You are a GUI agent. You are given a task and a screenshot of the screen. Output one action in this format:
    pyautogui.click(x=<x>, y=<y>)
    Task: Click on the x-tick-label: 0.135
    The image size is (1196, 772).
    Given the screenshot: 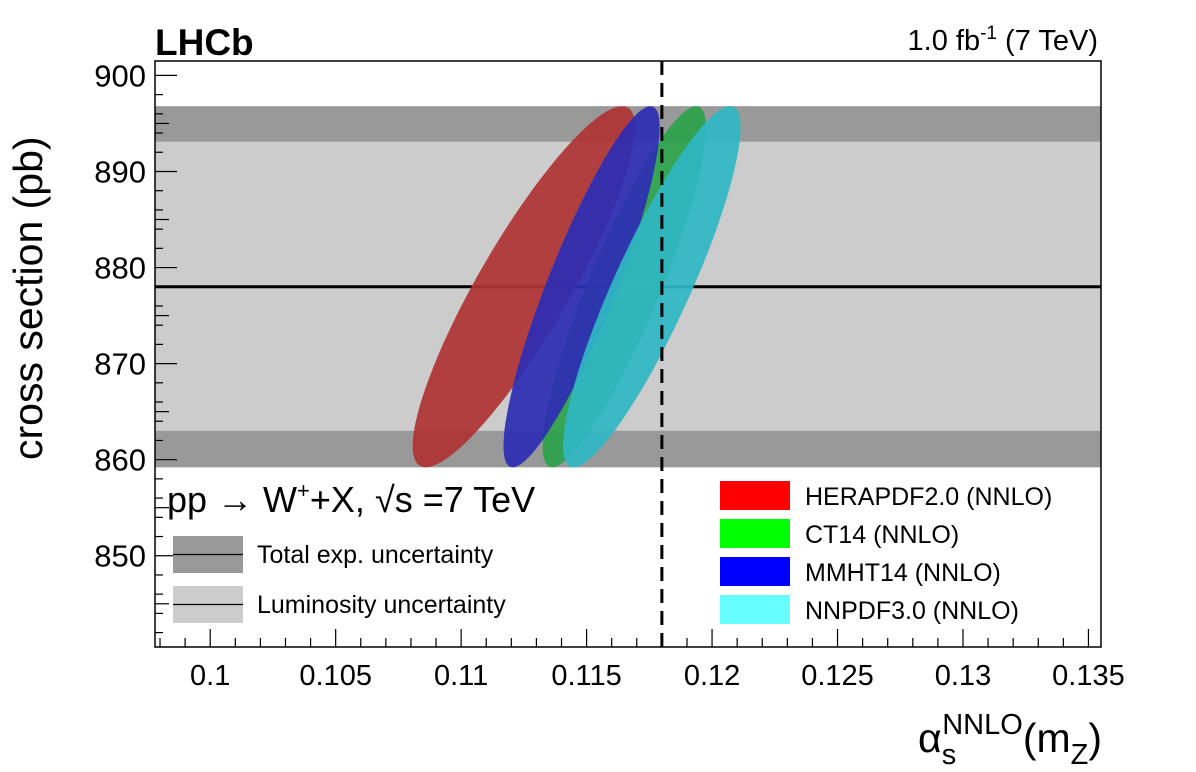 What is the action you would take?
    pyautogui.click(x=1088, y=676)
    